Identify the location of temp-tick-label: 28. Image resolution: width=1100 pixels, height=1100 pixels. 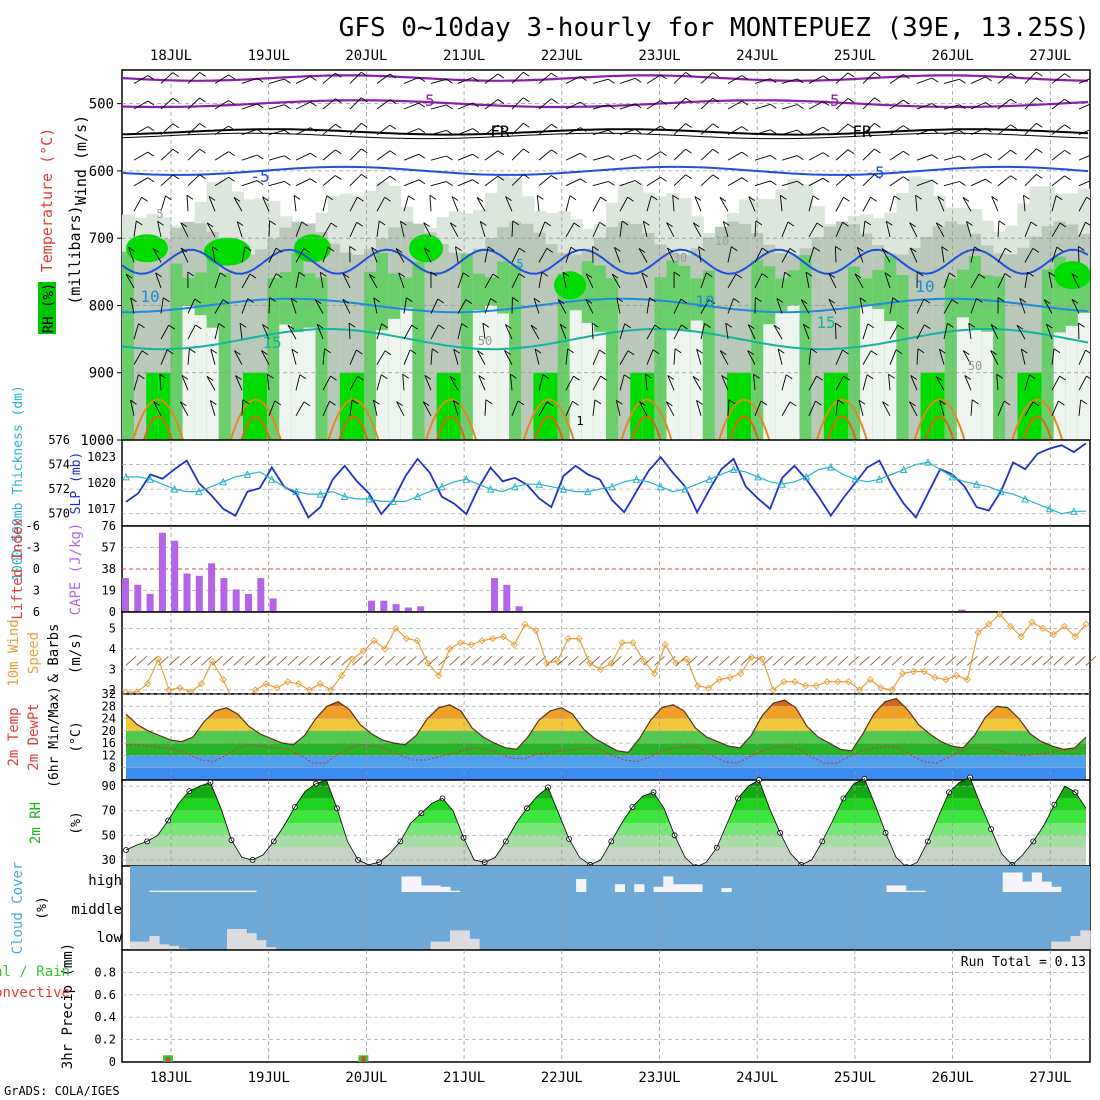
(109, 706).